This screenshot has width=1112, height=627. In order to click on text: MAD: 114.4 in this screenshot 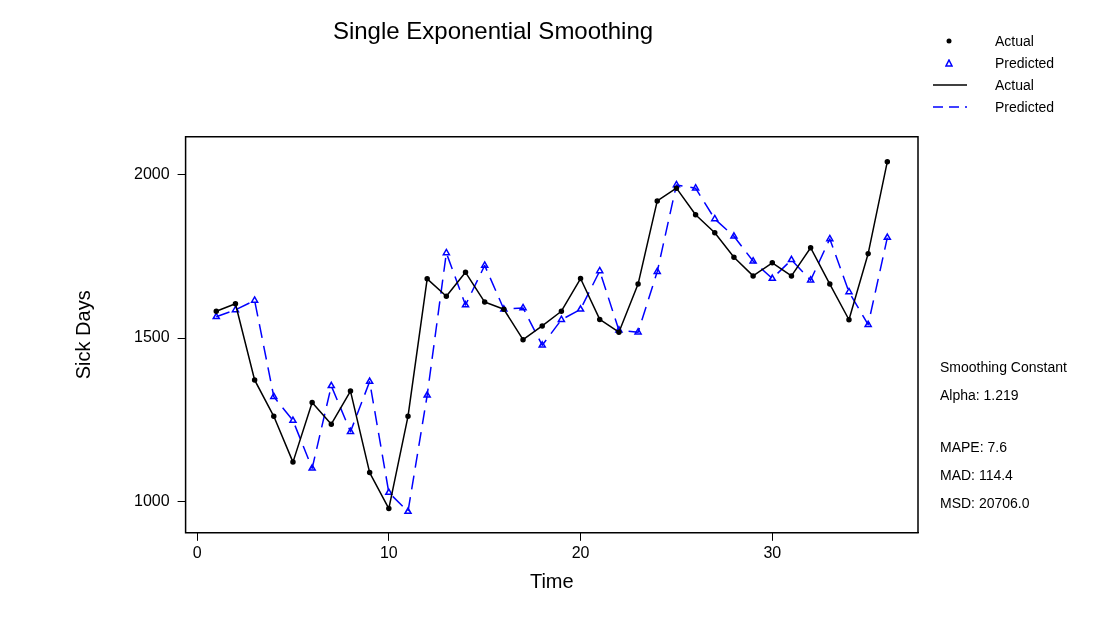, I will do `click(977, 475)`.